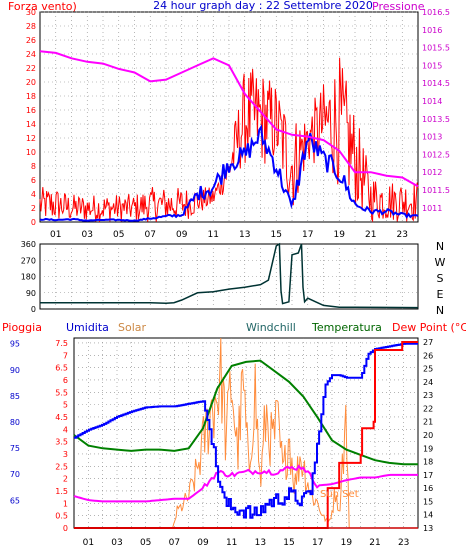 This screenshot has height=555, width=466. What do you see at coordinates (15, 474) in the screenshot?
I see `humidity-y-tick-label: 70` at bounding box center [15, 474].